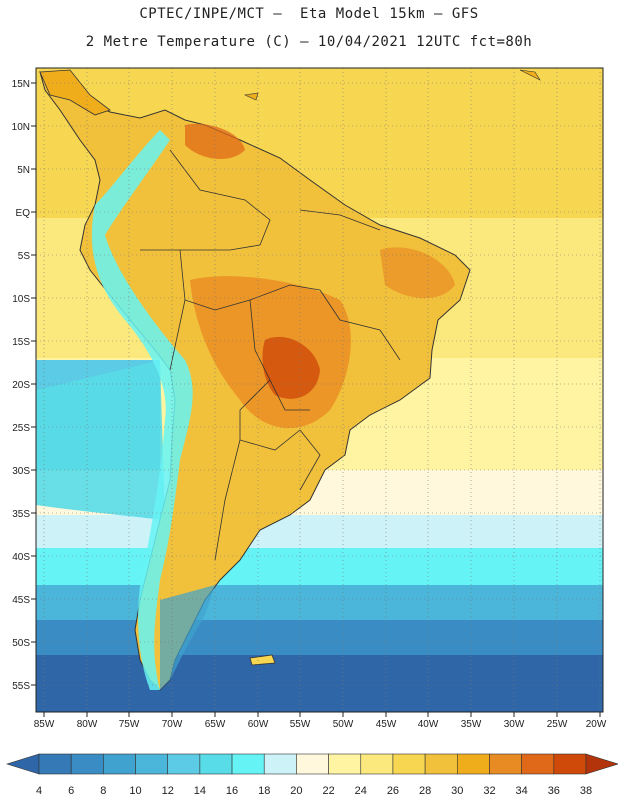 Image resolution: width=618 pixels, height=800 pixels. I want to click on lon-label: 35W, so click(471, 724).